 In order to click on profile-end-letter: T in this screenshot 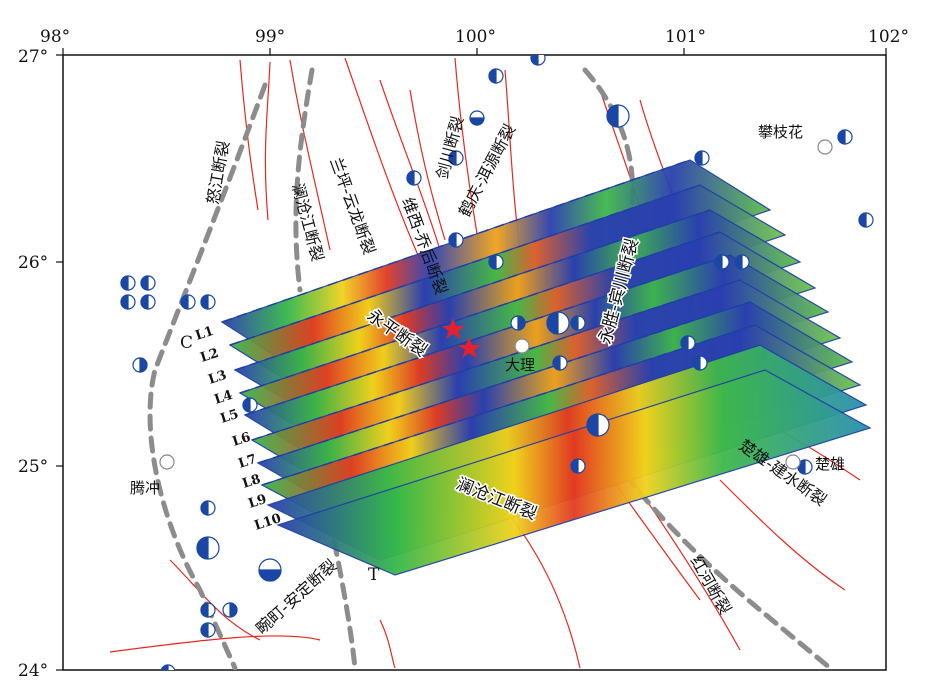, I will do `click(374, 575)`.